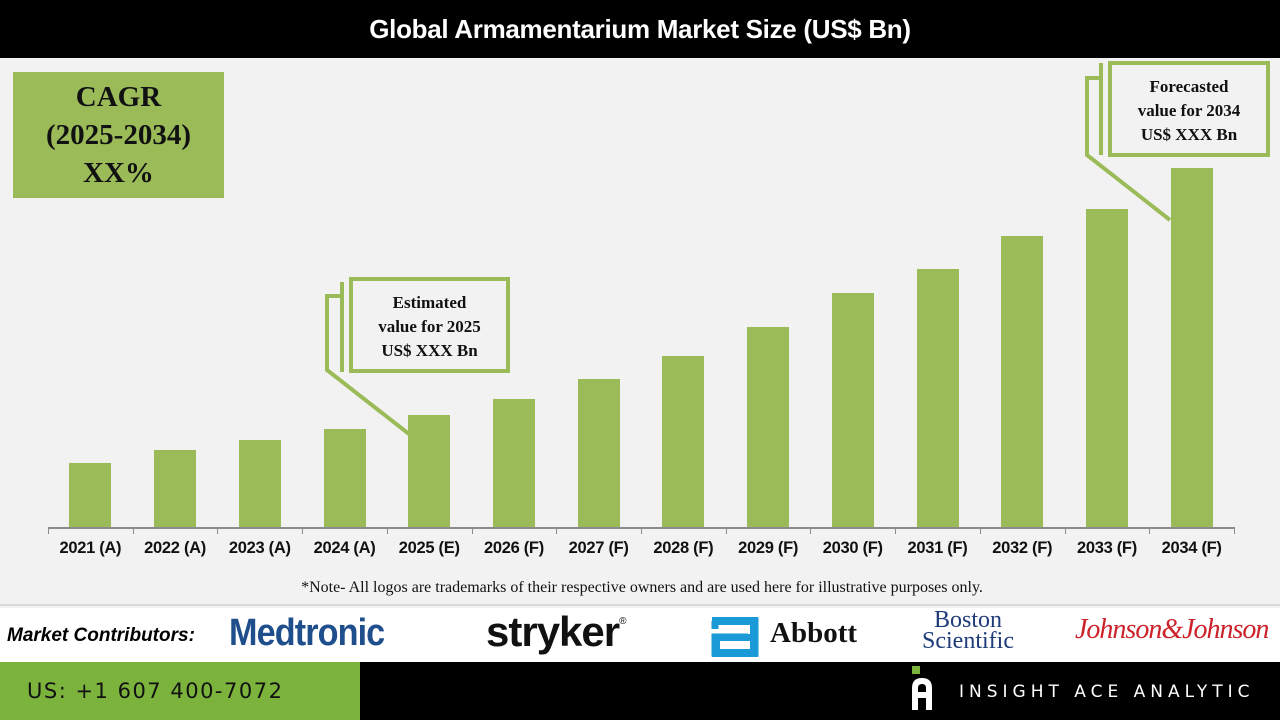  Describe the element at coordinates (429, 350) in the screenshot. I see `estimated-line3: US$ XXX Bn` at that location.